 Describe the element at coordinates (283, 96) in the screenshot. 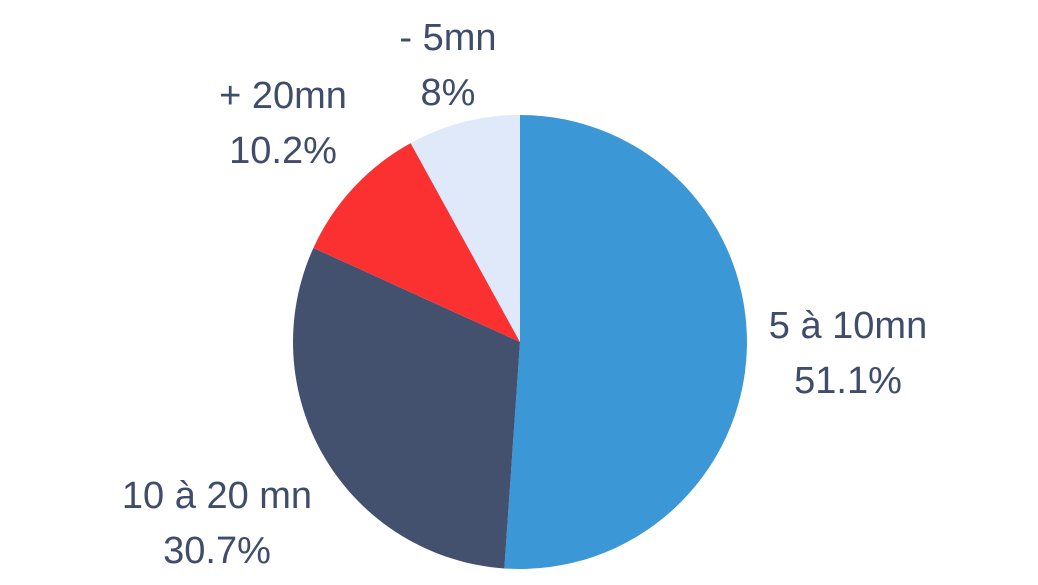

I see `slice-category-label: + 20mn` at that location.